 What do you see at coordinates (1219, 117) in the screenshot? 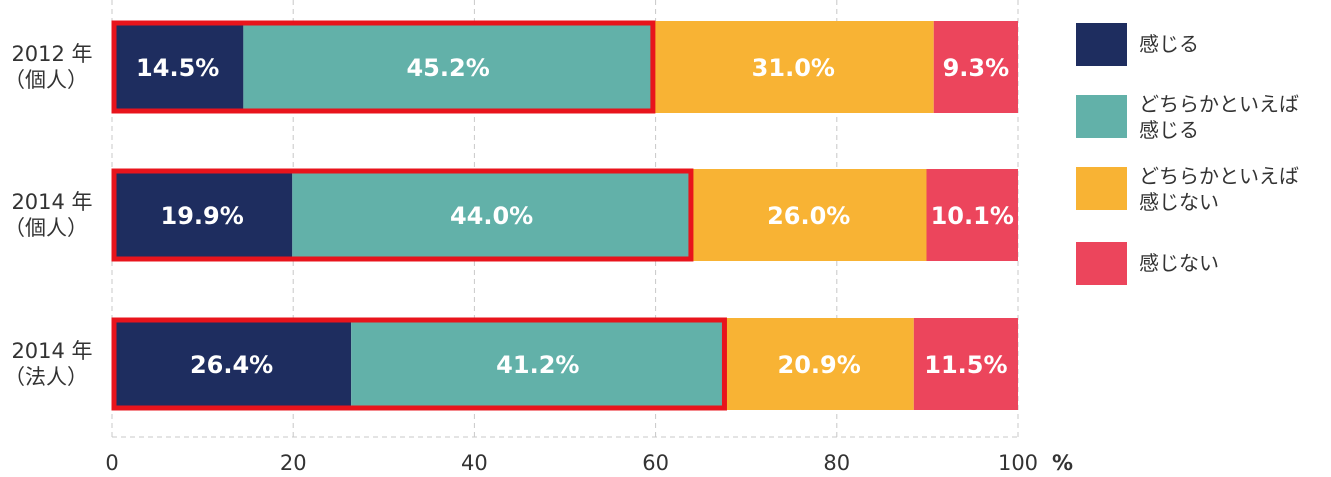
I see `legend-label: どちらかといえば感じる` at bounding box center [1219, 117].